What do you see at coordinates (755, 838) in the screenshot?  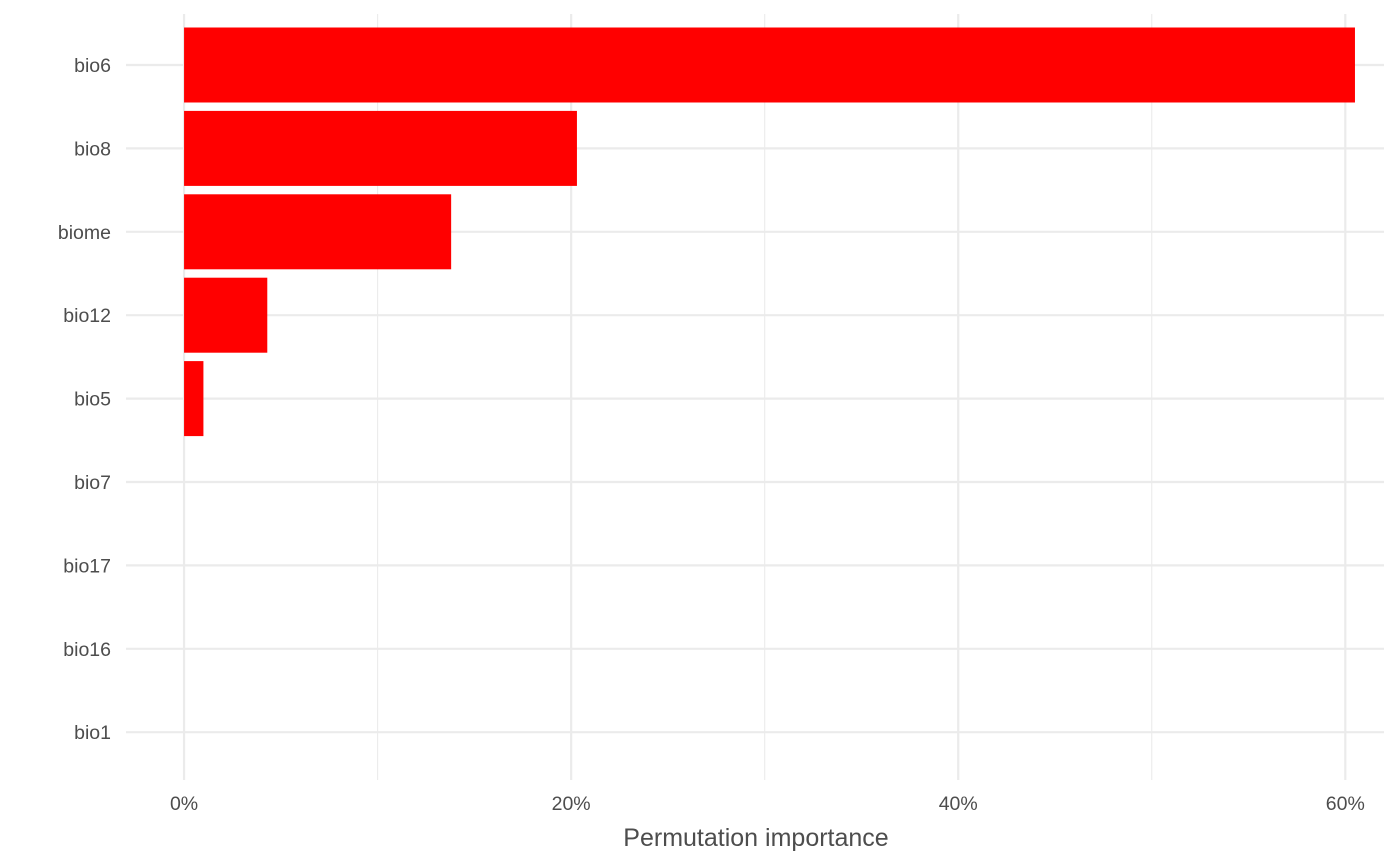 I see `x-axis-title: Permutation importance` at bounding box center [755, 838].